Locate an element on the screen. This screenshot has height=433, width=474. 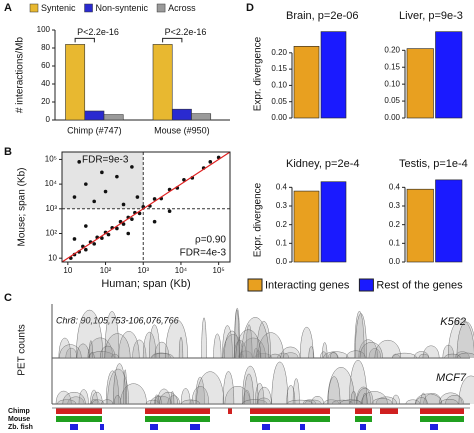
chart-title: Testis, p=1e-4 is located at coordinates (433, 164).